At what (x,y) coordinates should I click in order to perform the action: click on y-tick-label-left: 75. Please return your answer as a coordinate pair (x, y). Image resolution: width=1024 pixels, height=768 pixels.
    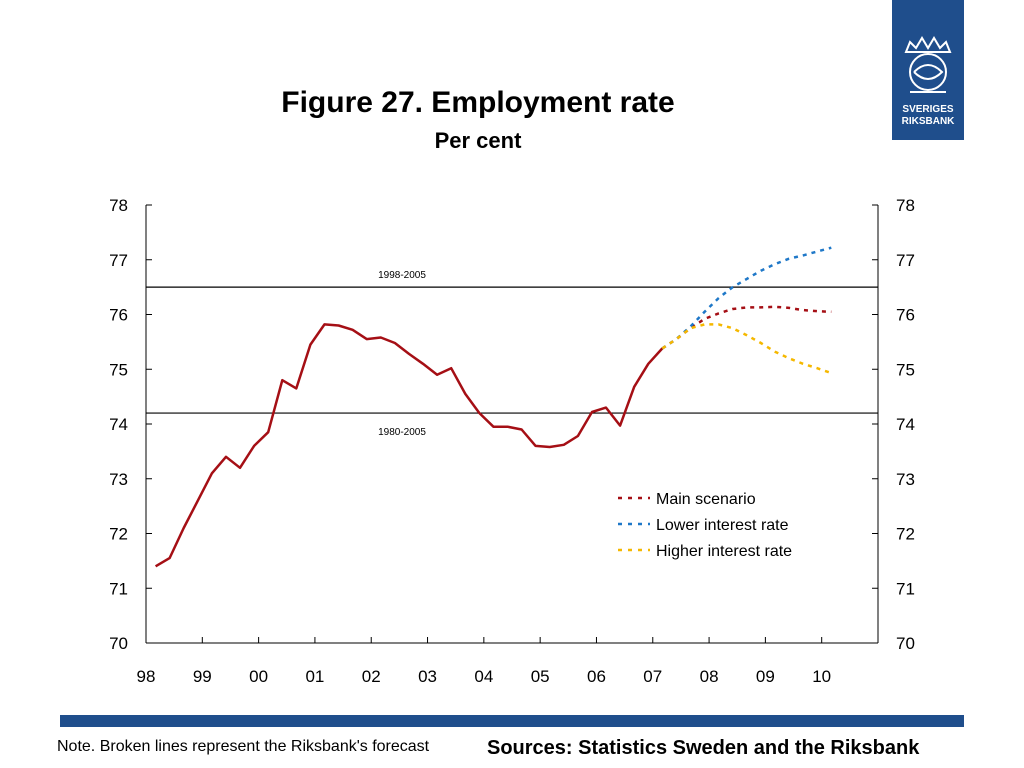
    Looking at the image, I should click on (118, 369).